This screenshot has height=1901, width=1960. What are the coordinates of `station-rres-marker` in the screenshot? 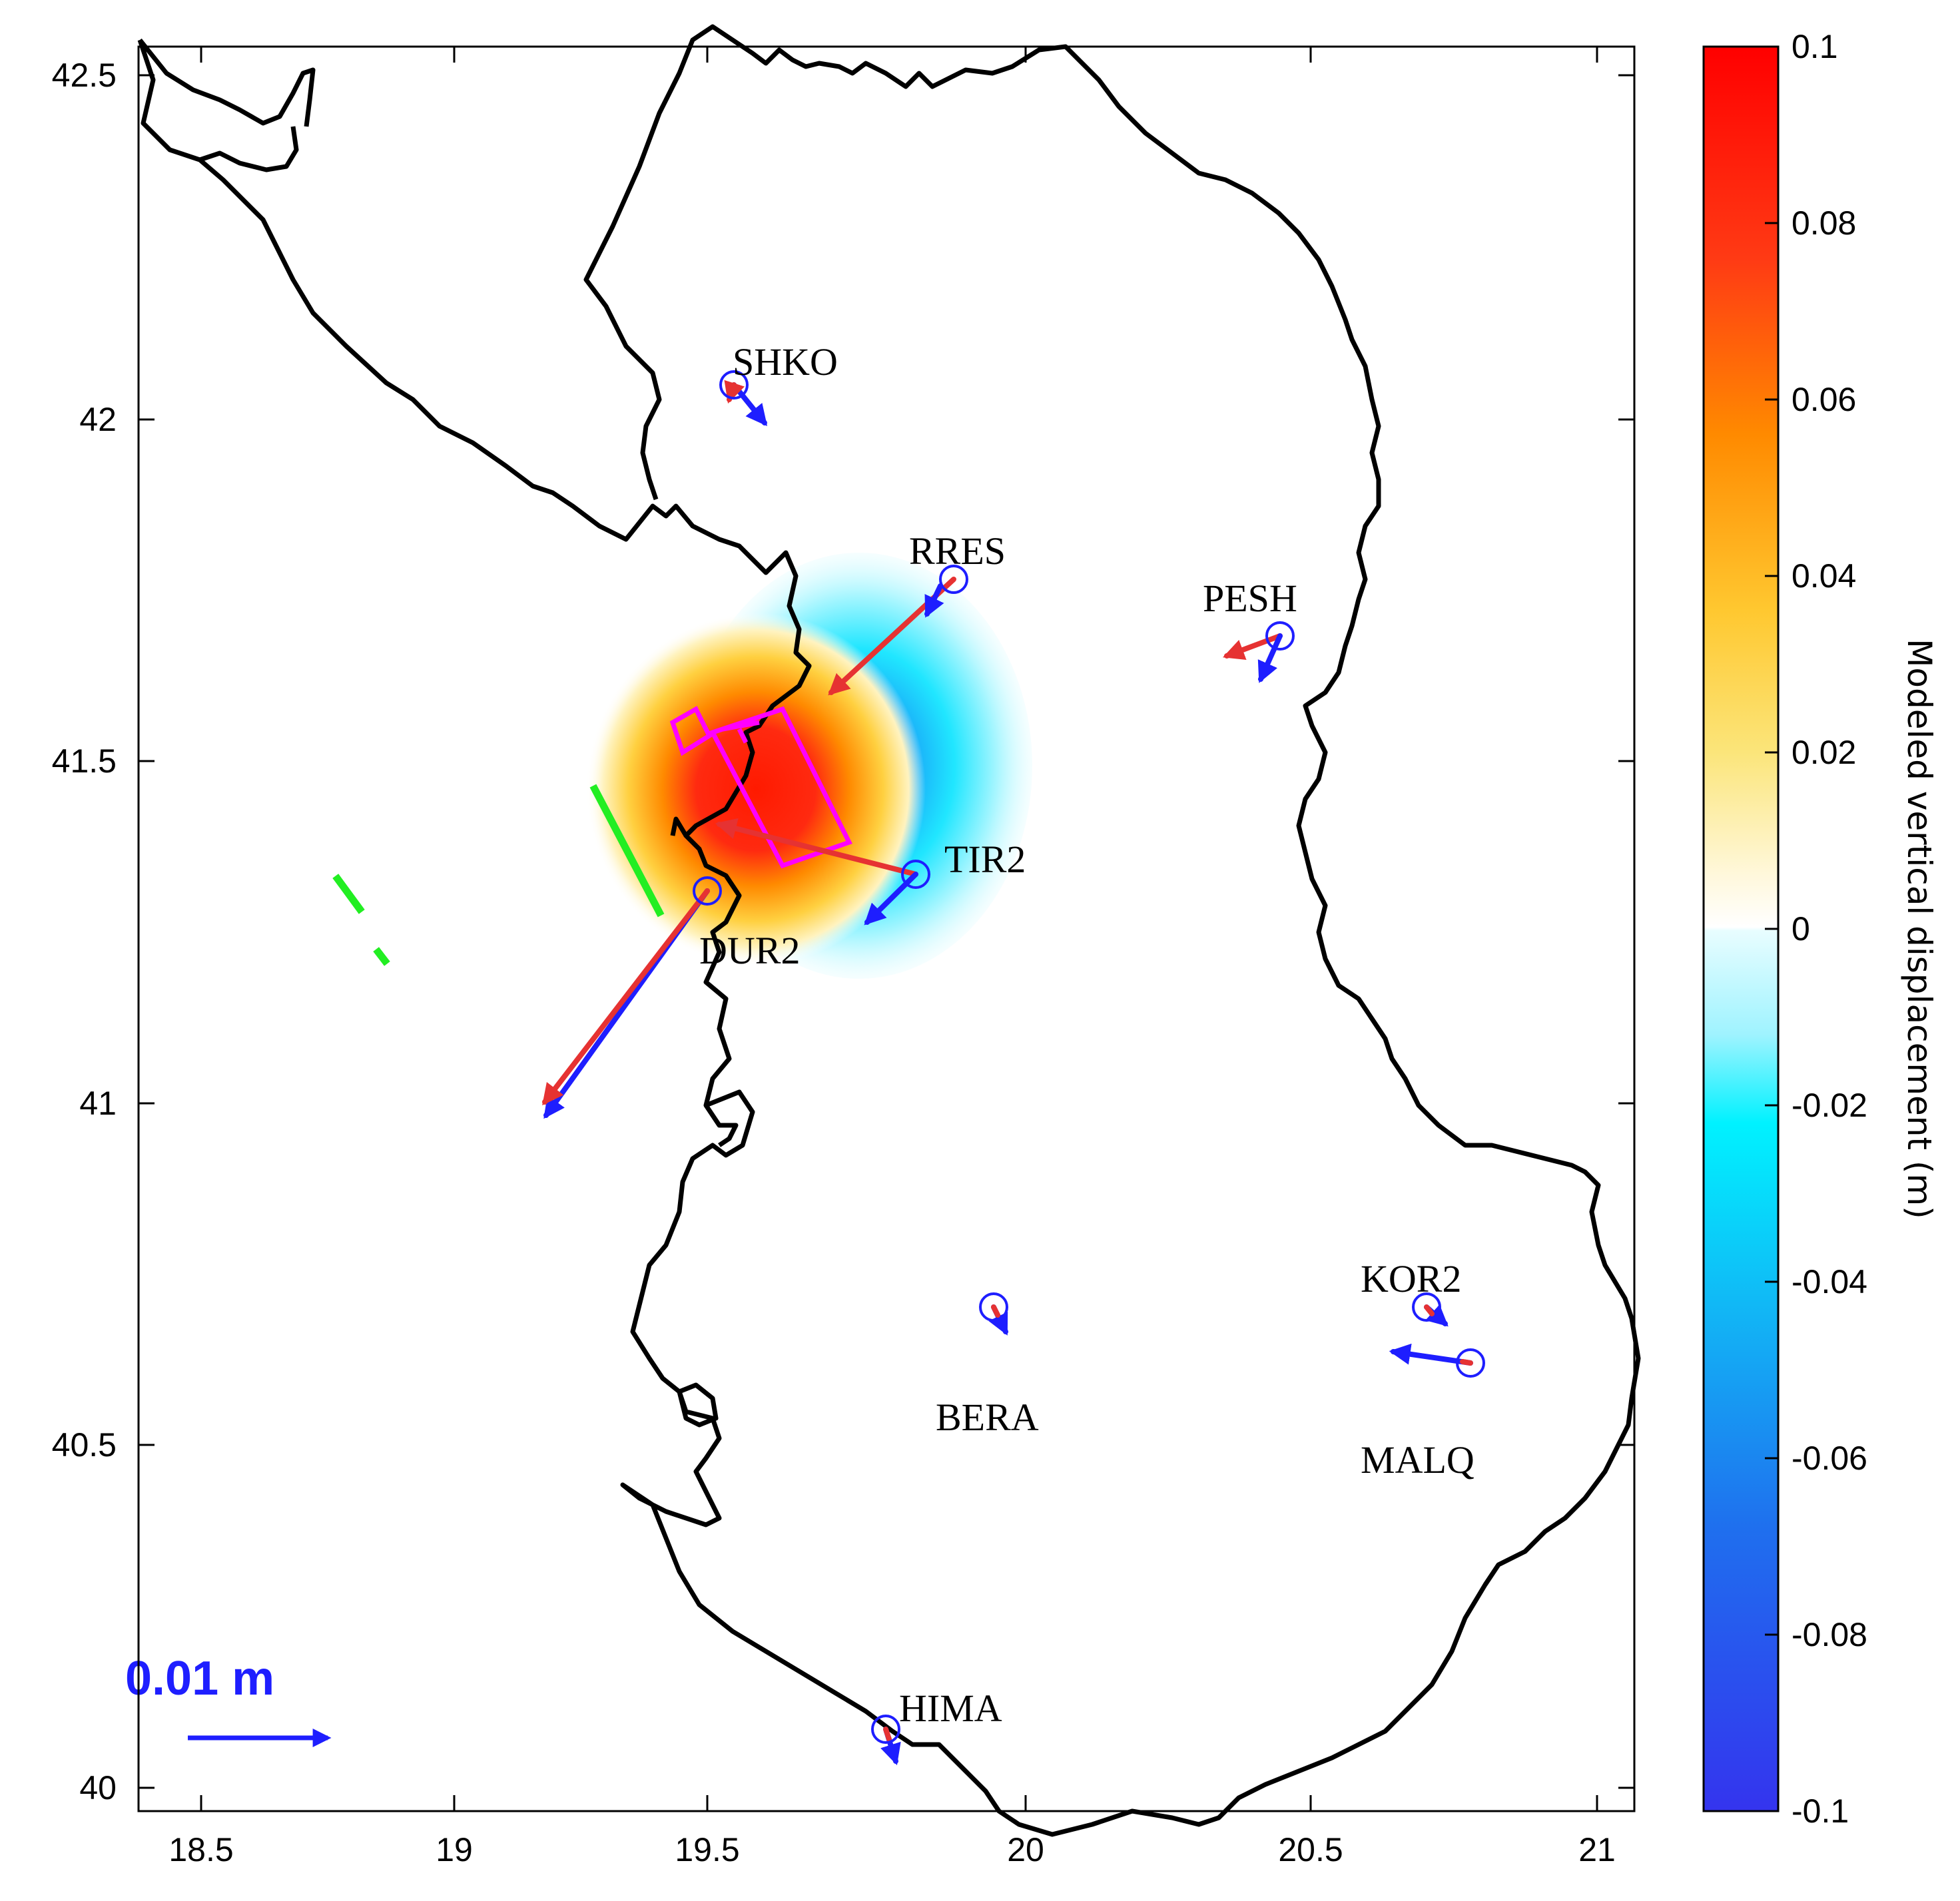 It's located at (953, 579).